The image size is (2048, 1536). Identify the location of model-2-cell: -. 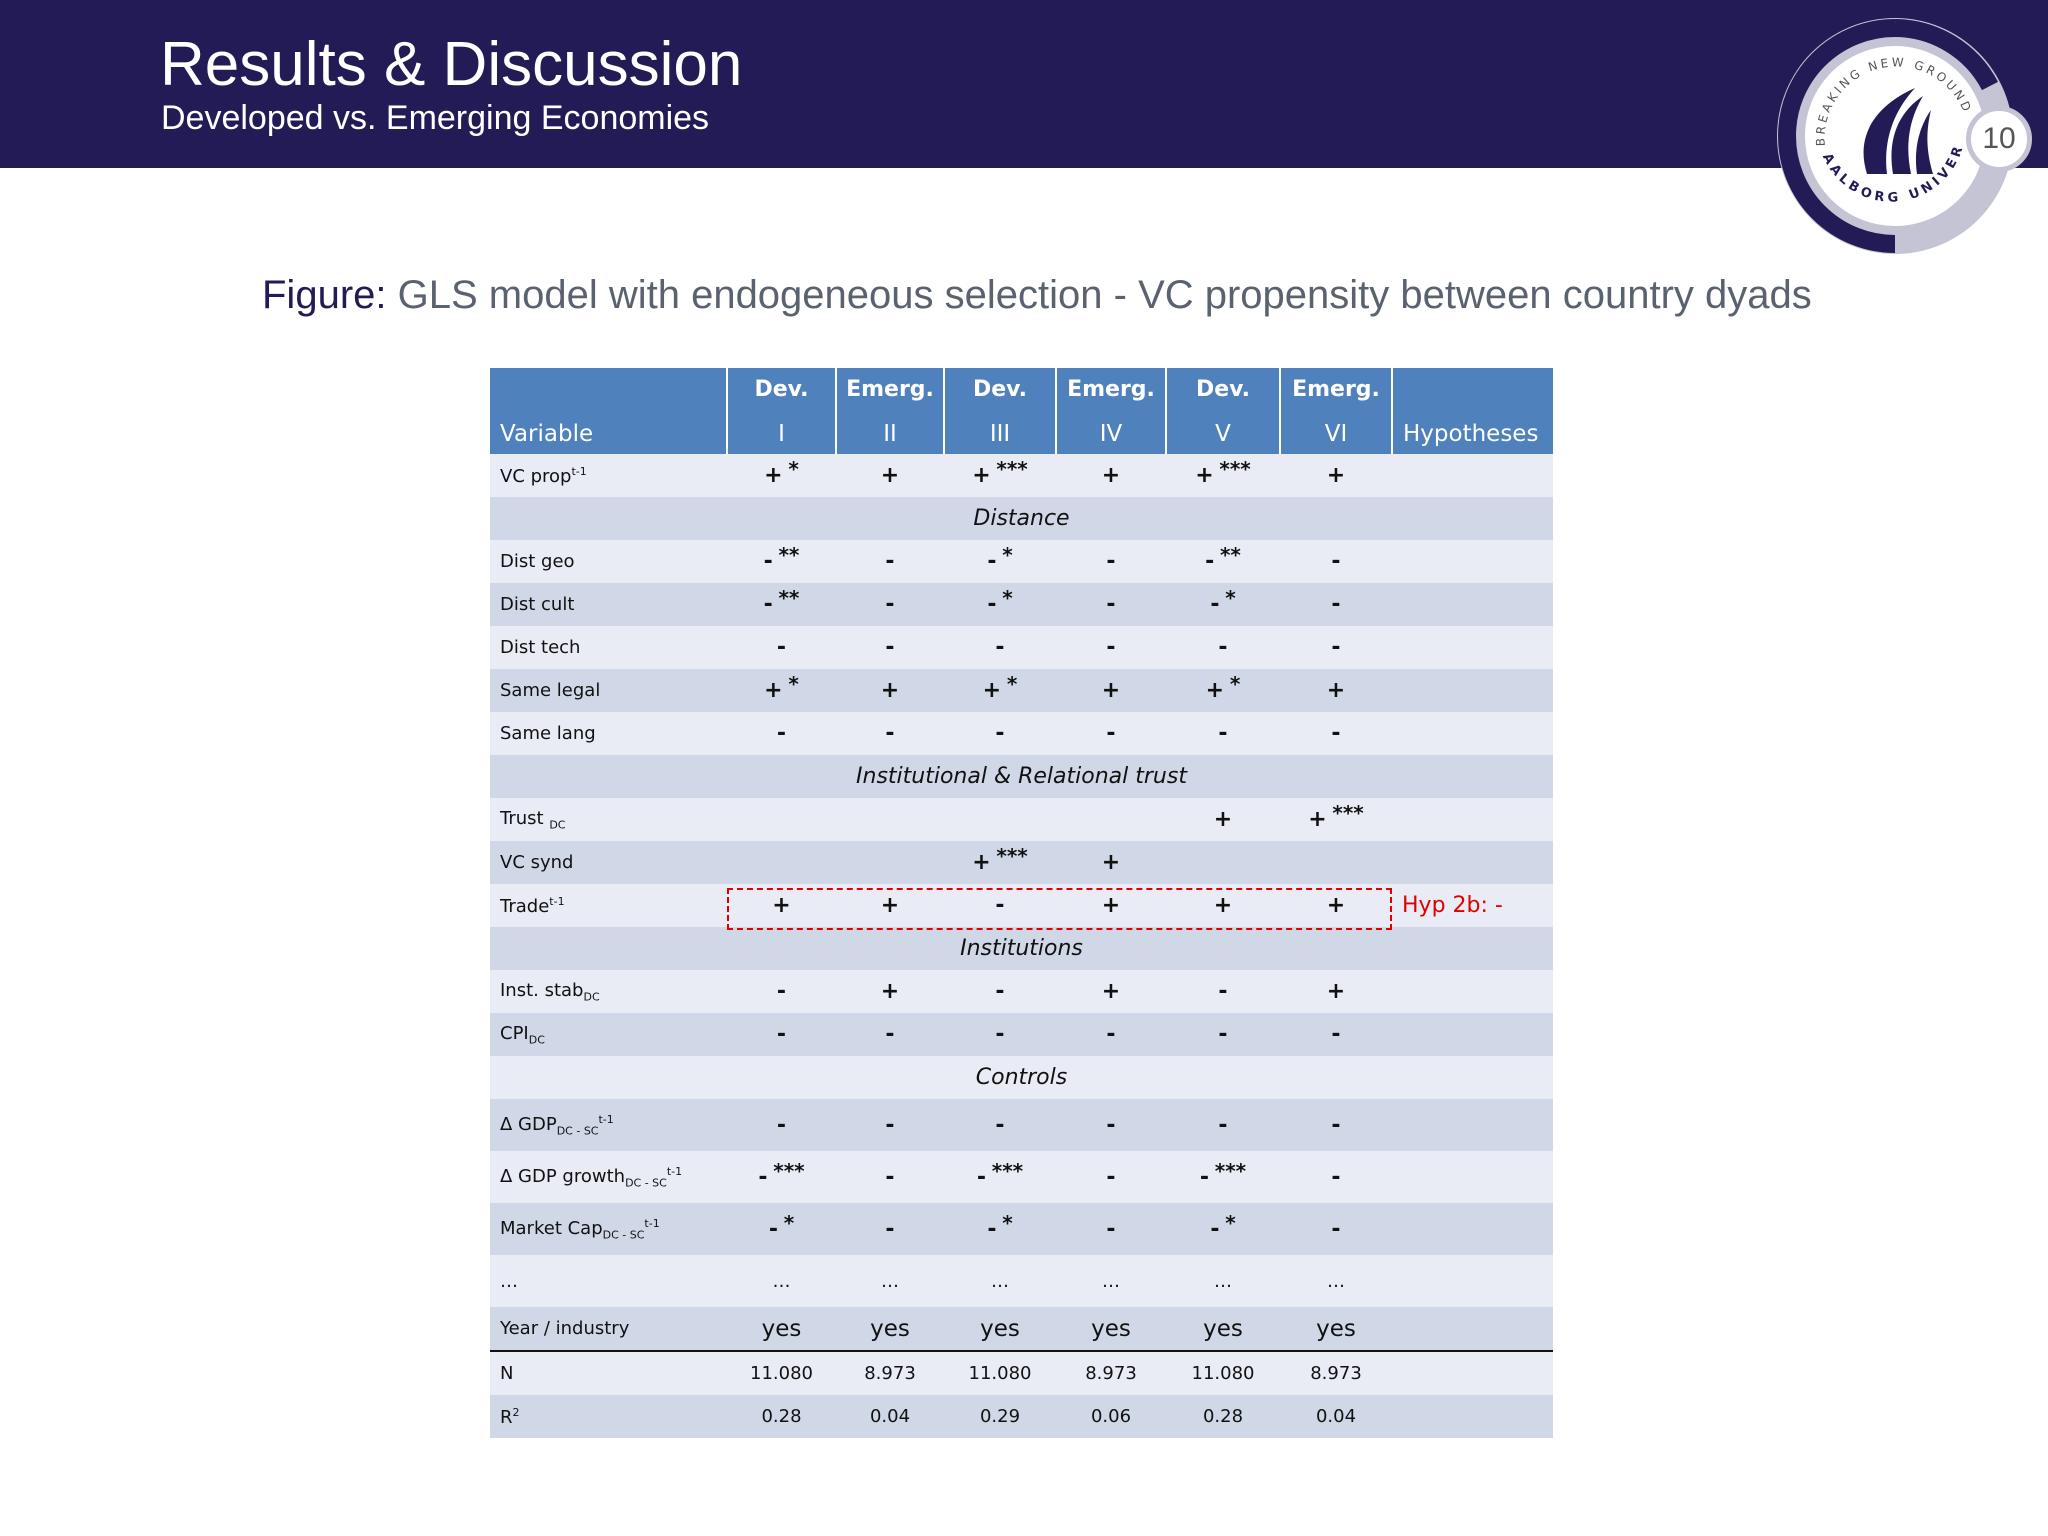
(890, 1177).